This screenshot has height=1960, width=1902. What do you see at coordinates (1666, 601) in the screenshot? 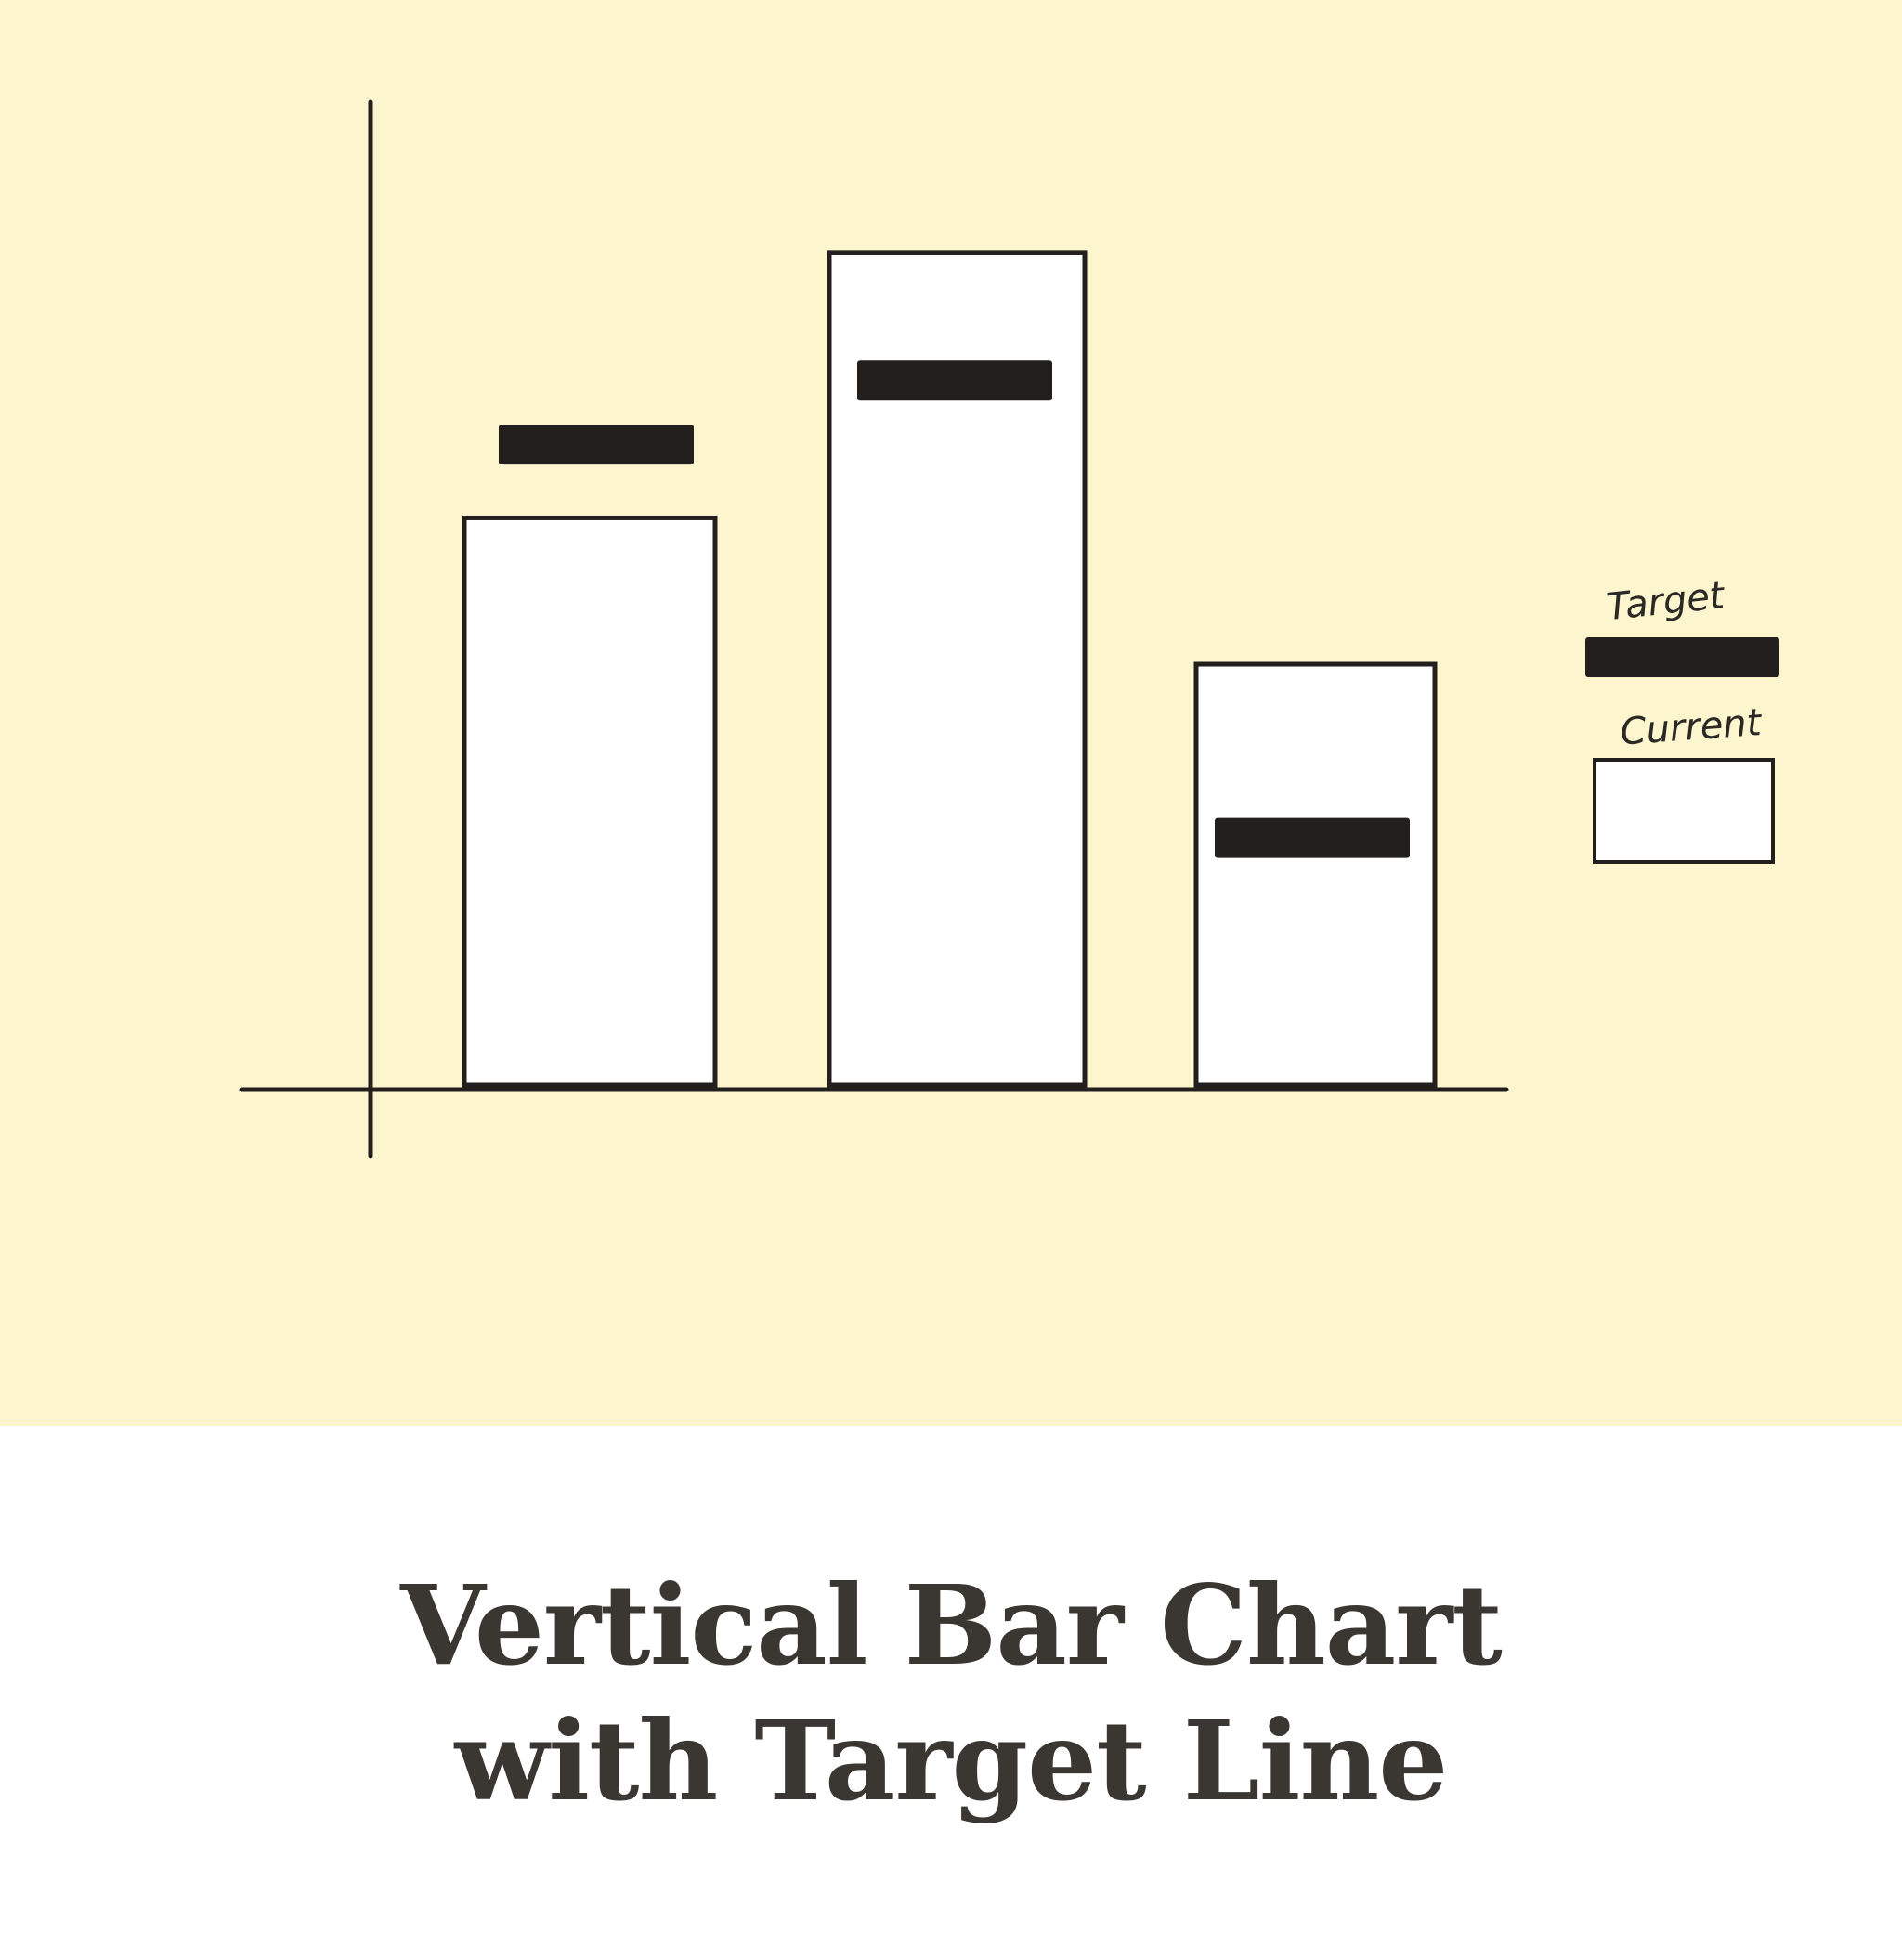
I see `legend-target-label: Target` at bounding box center [1666, 601].